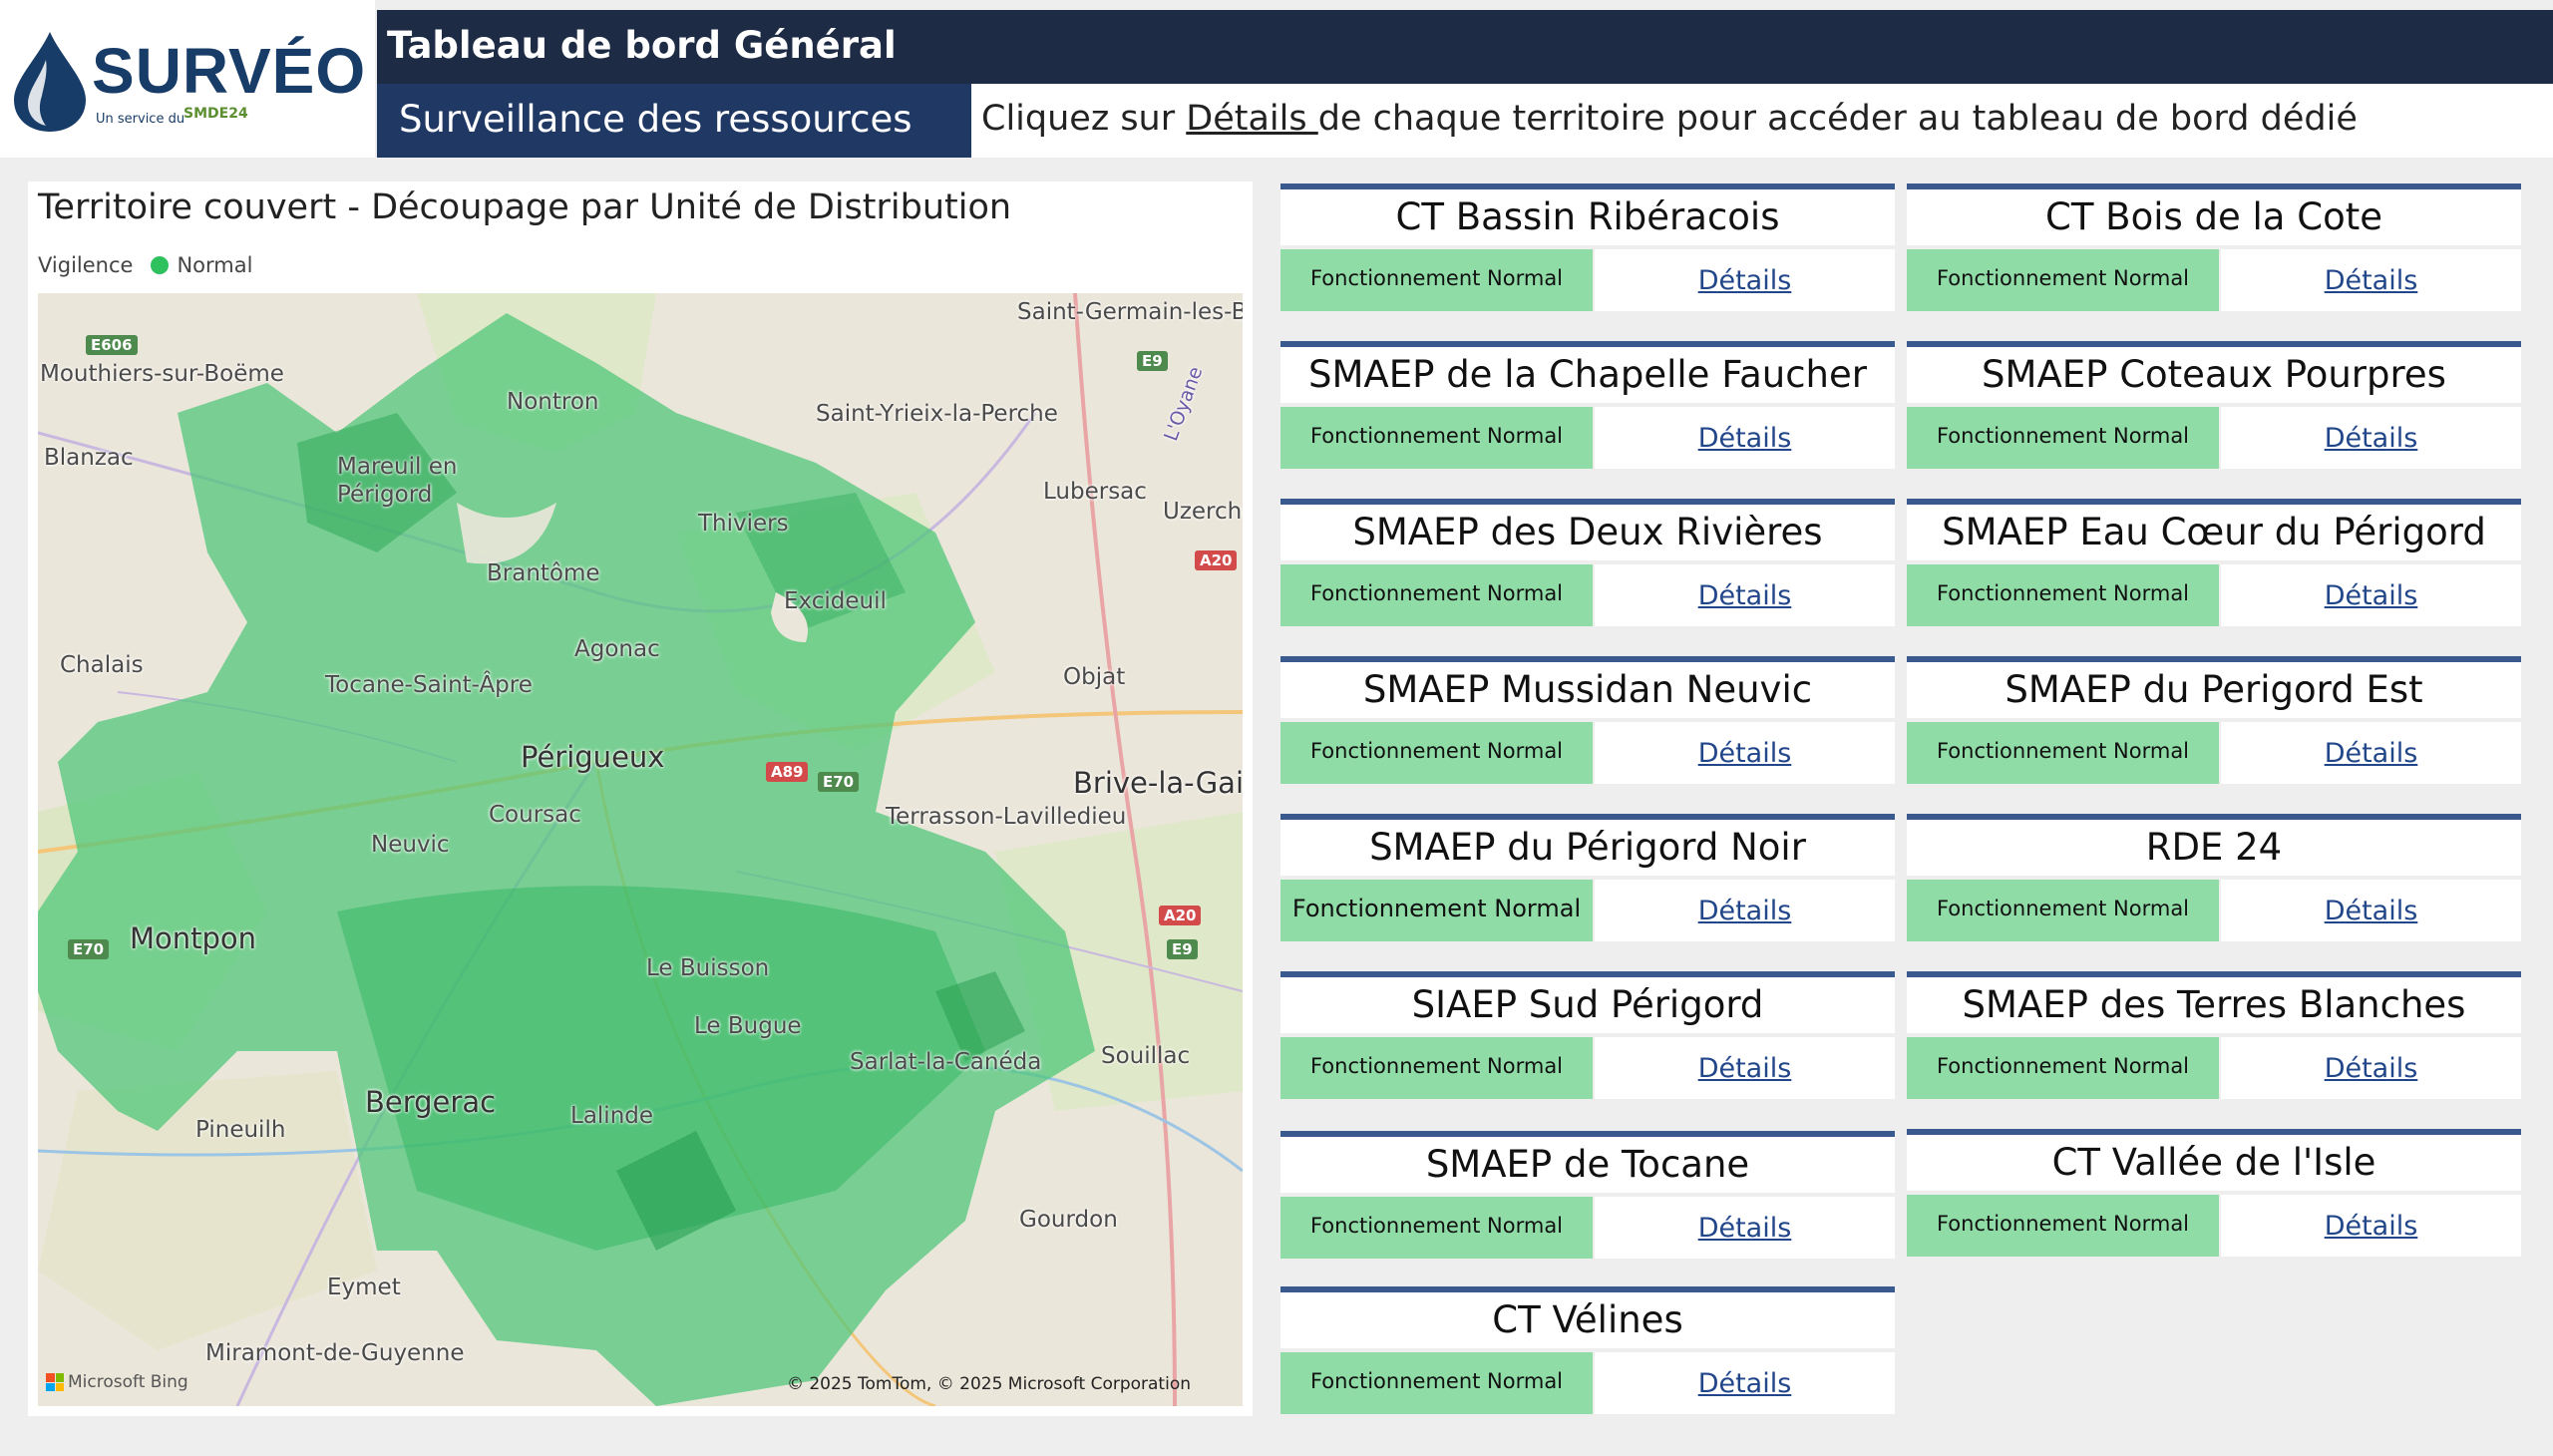  What do you see at coordinates (2214, 1002) in the screenshot?
I see `territory-name: SMAEP des Terres Blanches` at bounding box center [2214, 1002].